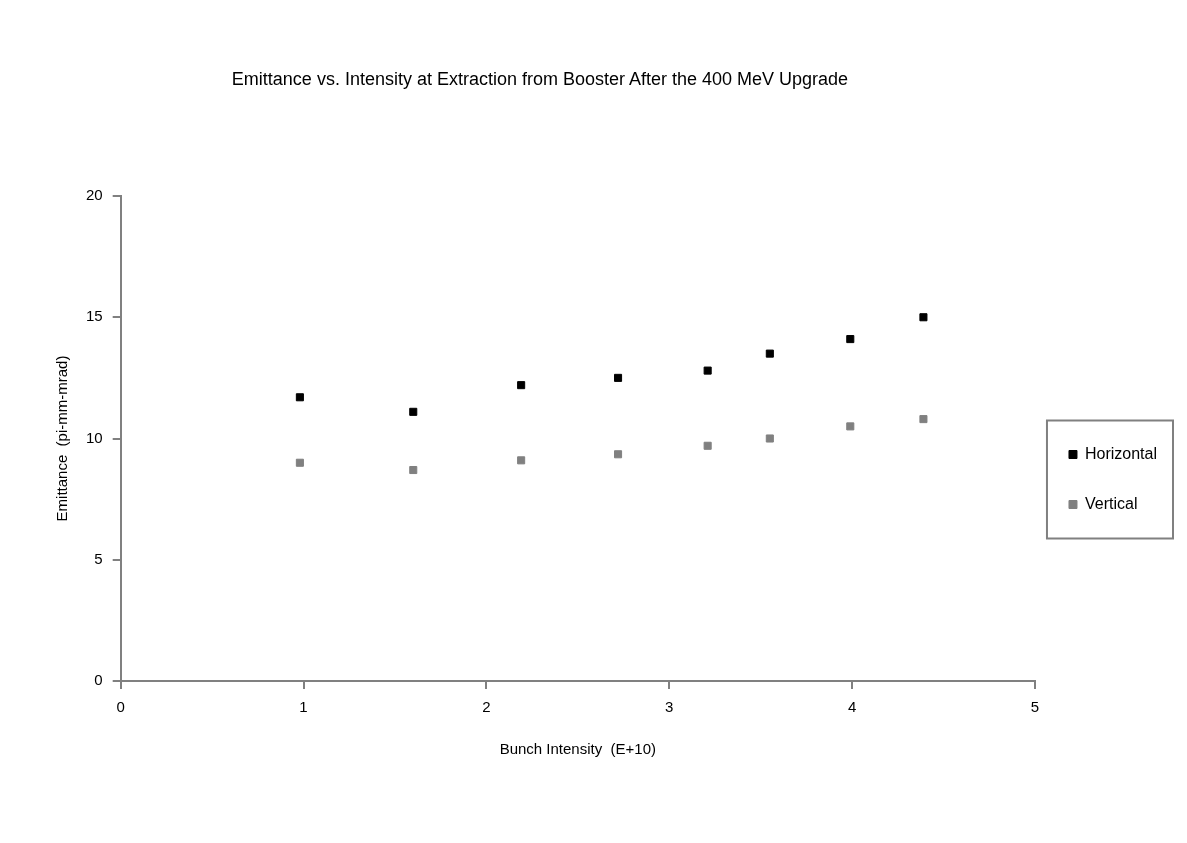 This screenshot has width=1187, height=843. Describe the element at coordinates (852, 707) in the screenshot. I see `x-tick-label: 4` at that location.